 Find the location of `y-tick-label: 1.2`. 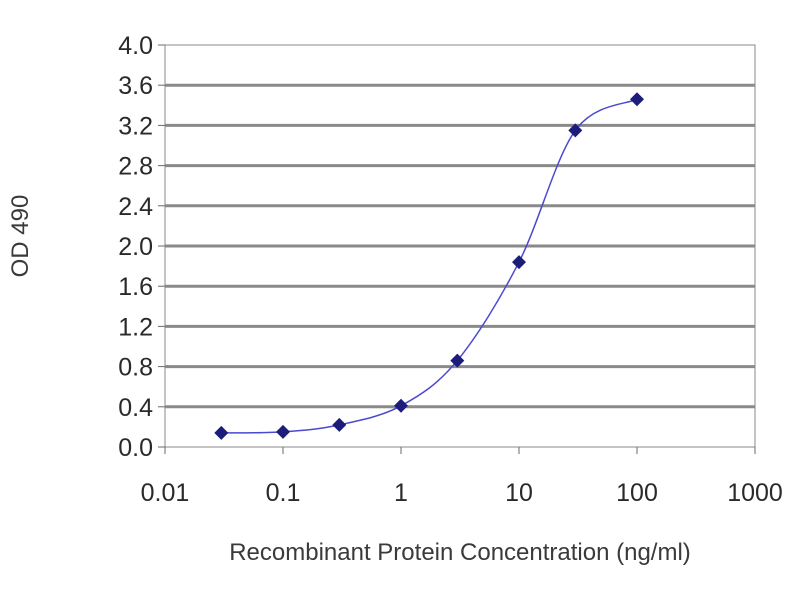

y-tick-label: 1.2 is located at coordinates (135, 327).